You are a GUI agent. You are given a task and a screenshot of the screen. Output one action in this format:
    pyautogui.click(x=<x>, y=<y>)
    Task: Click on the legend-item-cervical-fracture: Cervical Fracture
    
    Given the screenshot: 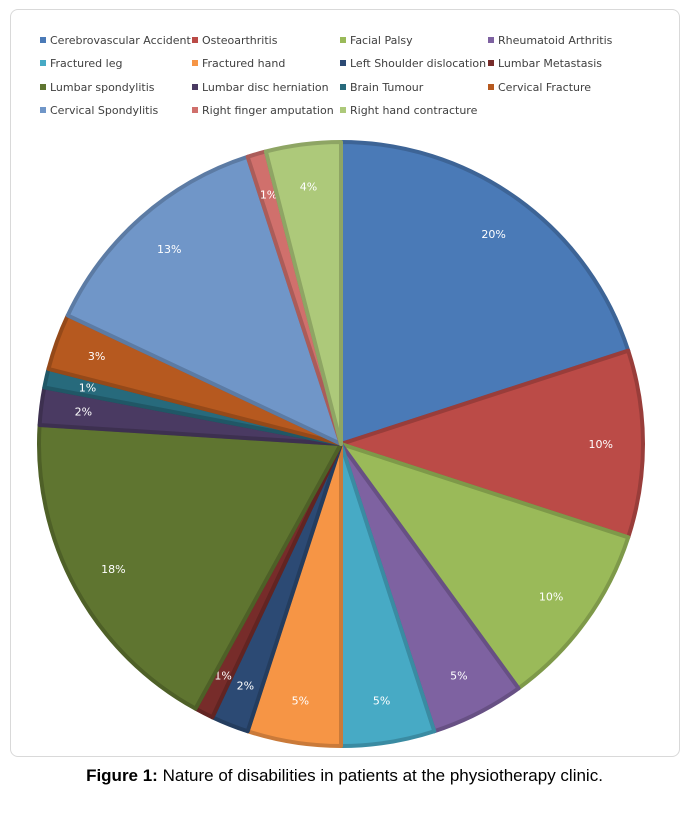 What is the action you would take?
    pyautogui.click(x=539, y=89)
    